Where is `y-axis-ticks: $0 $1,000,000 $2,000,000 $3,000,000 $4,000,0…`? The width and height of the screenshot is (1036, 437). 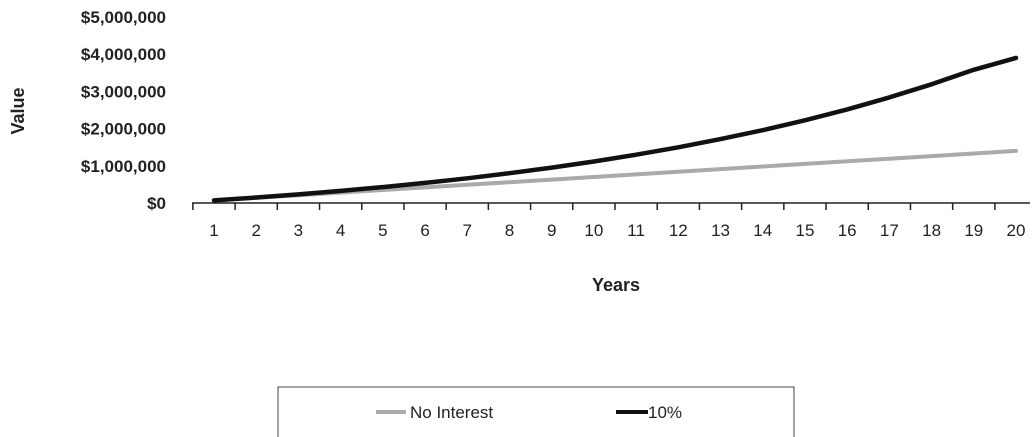
y-axis-ticks: $0 $1,000,000 $2,000,000 $3,000,000 $4,000,0… is located at coordinates (123, 110).